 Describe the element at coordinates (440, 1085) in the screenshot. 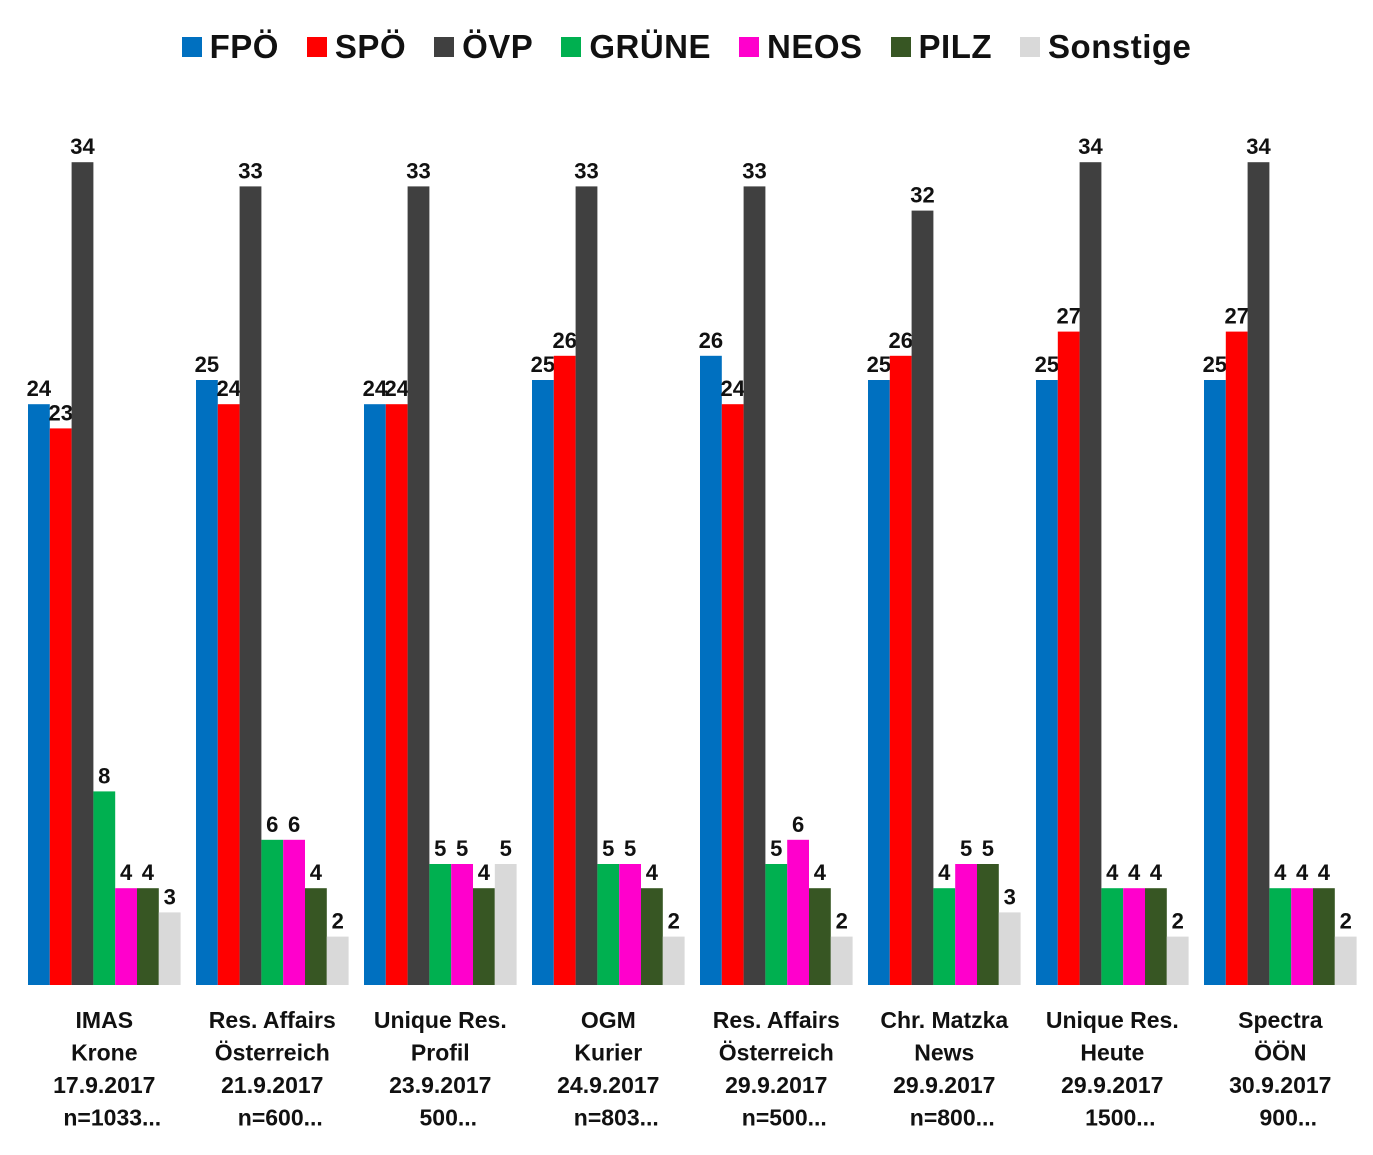

I see `category-label: 23.9.2017` at that location.